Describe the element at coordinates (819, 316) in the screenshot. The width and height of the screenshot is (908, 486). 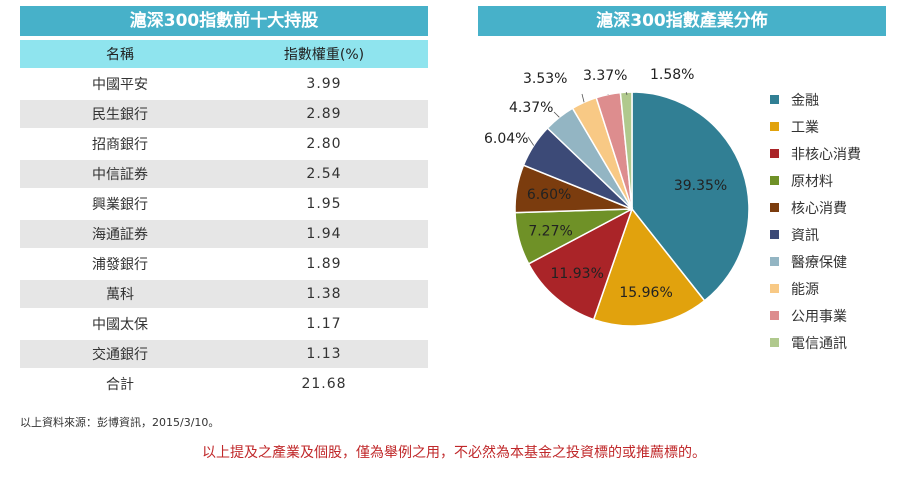
I see `legend-label: 公用事業` at that location.